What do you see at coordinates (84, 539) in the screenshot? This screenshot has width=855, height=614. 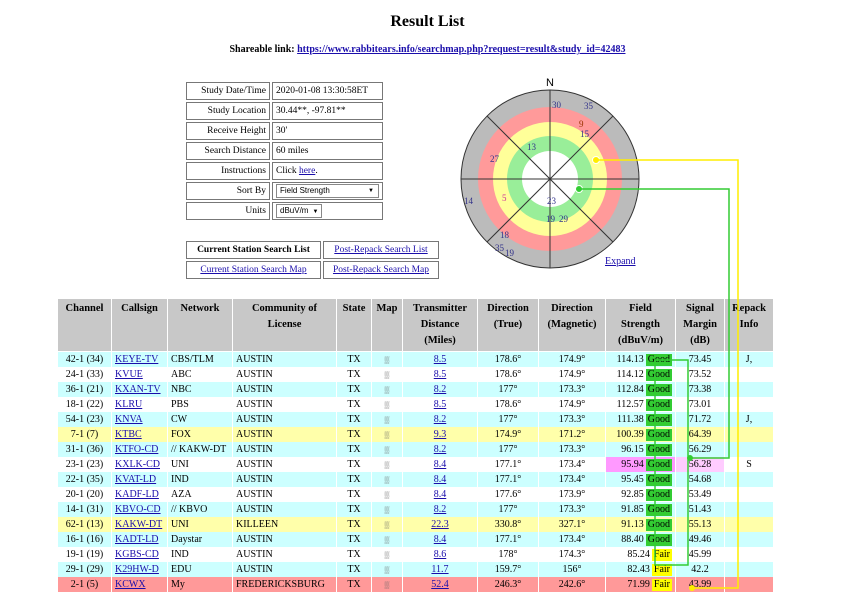 I see `channel-cell: 16-1 (16)` at bounding box center [84, 539].